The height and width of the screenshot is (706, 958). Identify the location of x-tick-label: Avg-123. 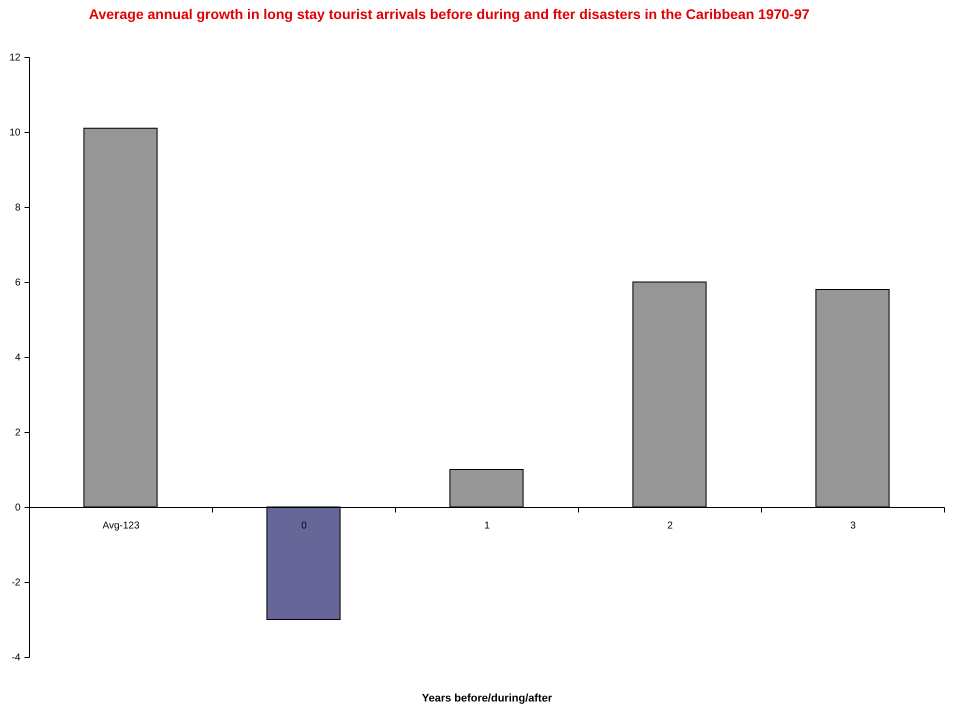
(121, 526).